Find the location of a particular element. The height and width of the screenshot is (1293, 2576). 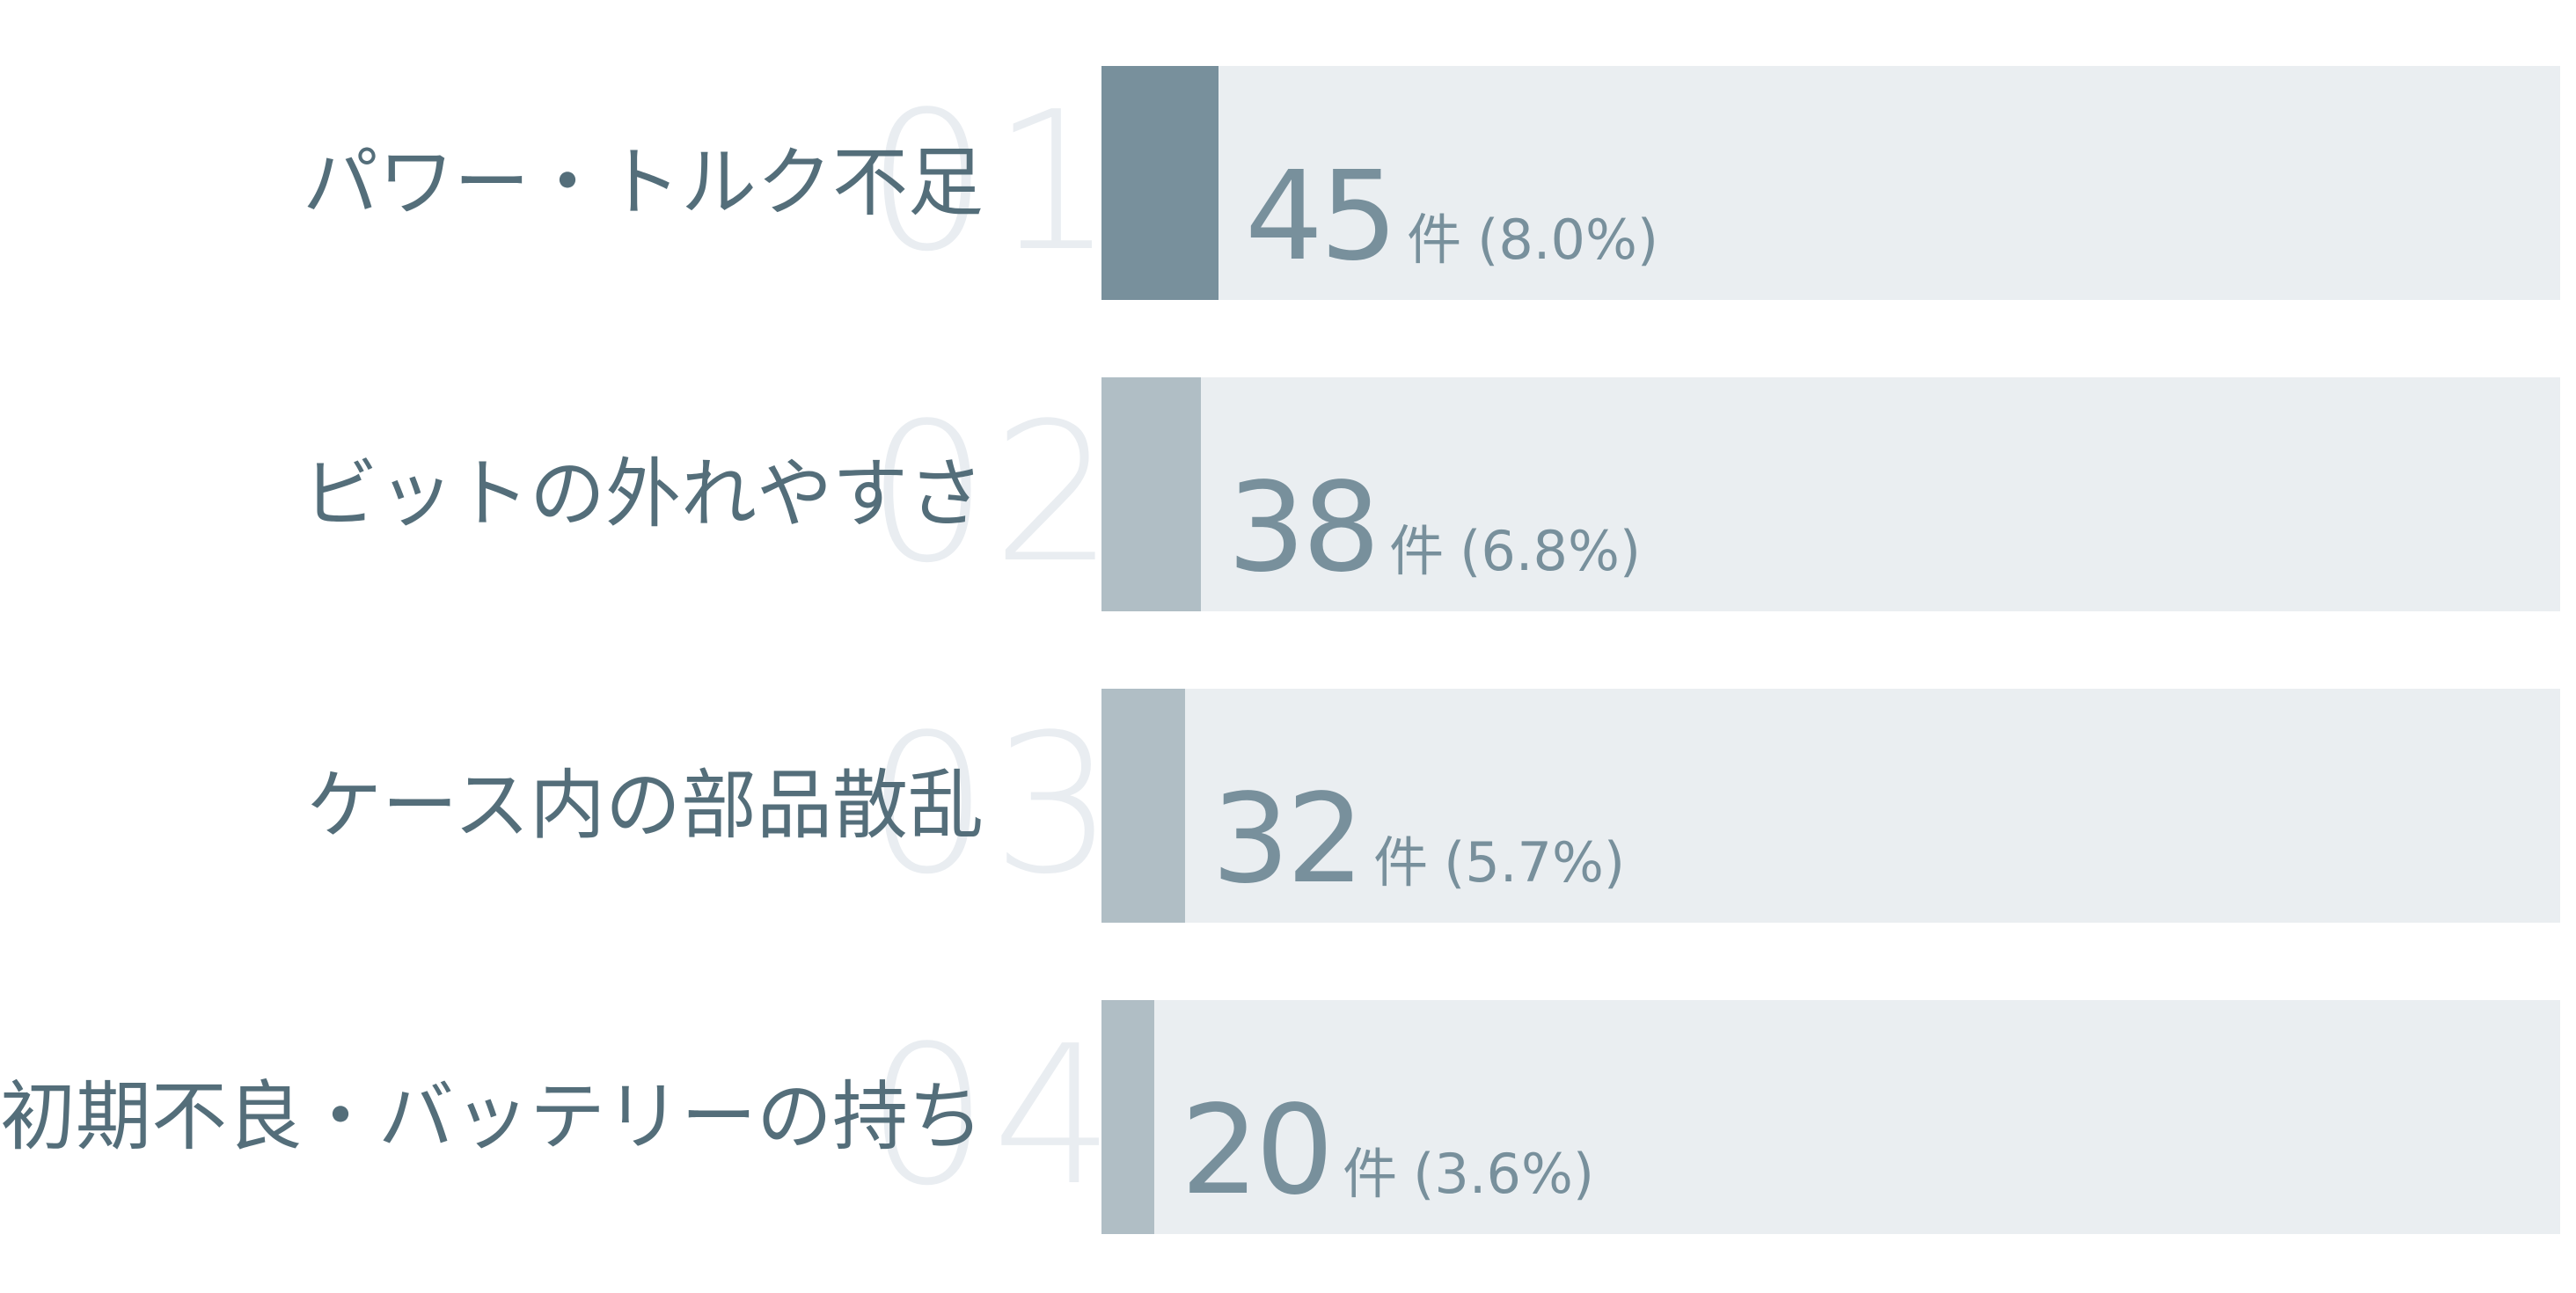

value-label: 20 件 (3.6%) is located at coordinates (1387, 1151).